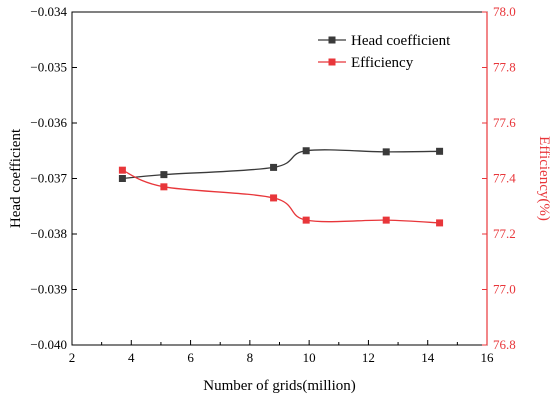 This screenshot has height=401, width=550. I want to click on series-line-efficiency, so click(281, 196).